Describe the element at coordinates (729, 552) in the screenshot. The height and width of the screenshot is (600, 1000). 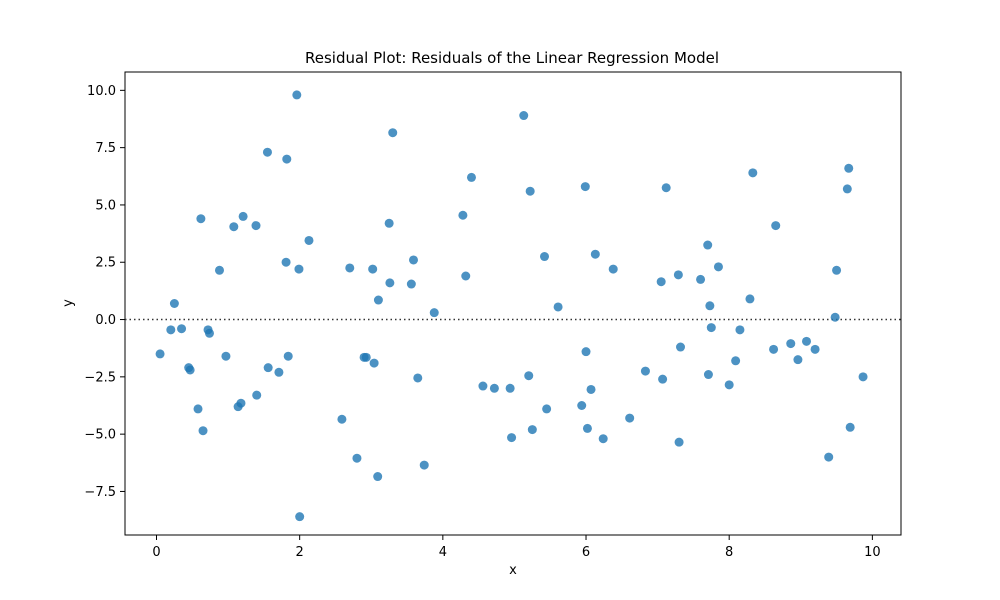
I see `x-tick-label: 8` at that location.